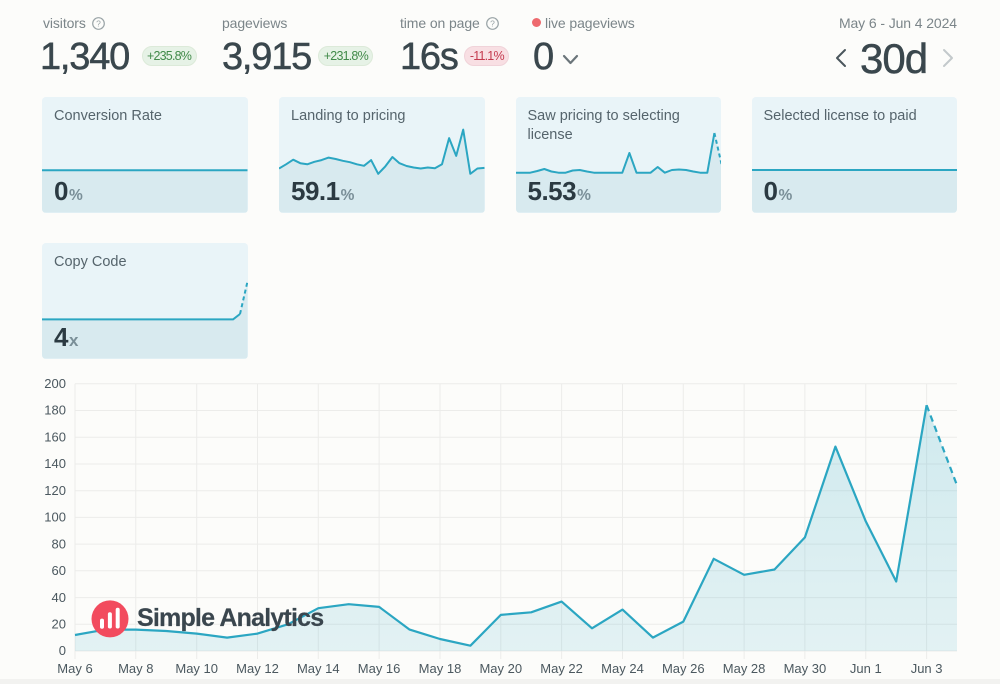 The image size is (1000, 684). I want to click on svg-text: 200, so click(55, 383).